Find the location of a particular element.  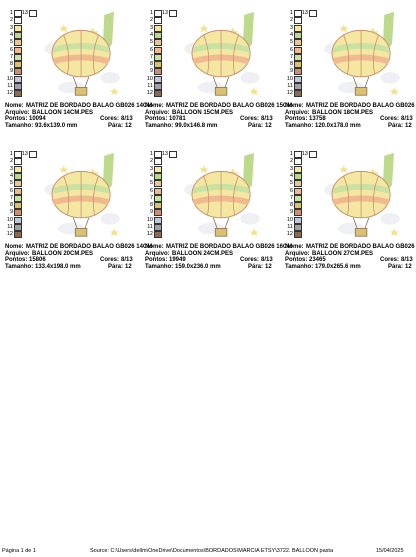

stitches: 23465 is located at coordinates (317, 260).